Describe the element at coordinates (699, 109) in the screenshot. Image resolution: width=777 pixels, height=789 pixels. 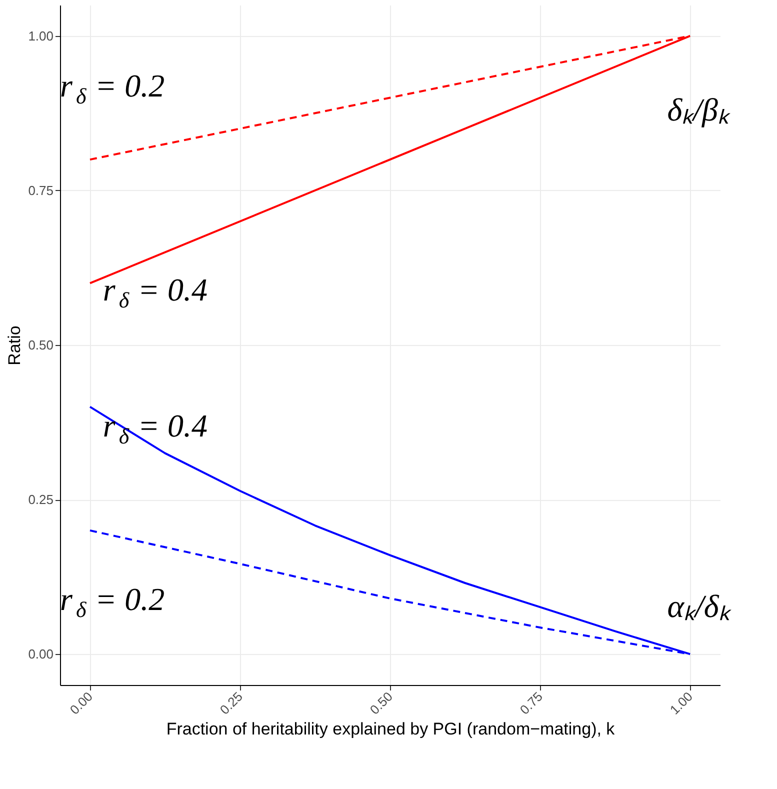
I see `annotation: δₖ/βₖ` at that location.